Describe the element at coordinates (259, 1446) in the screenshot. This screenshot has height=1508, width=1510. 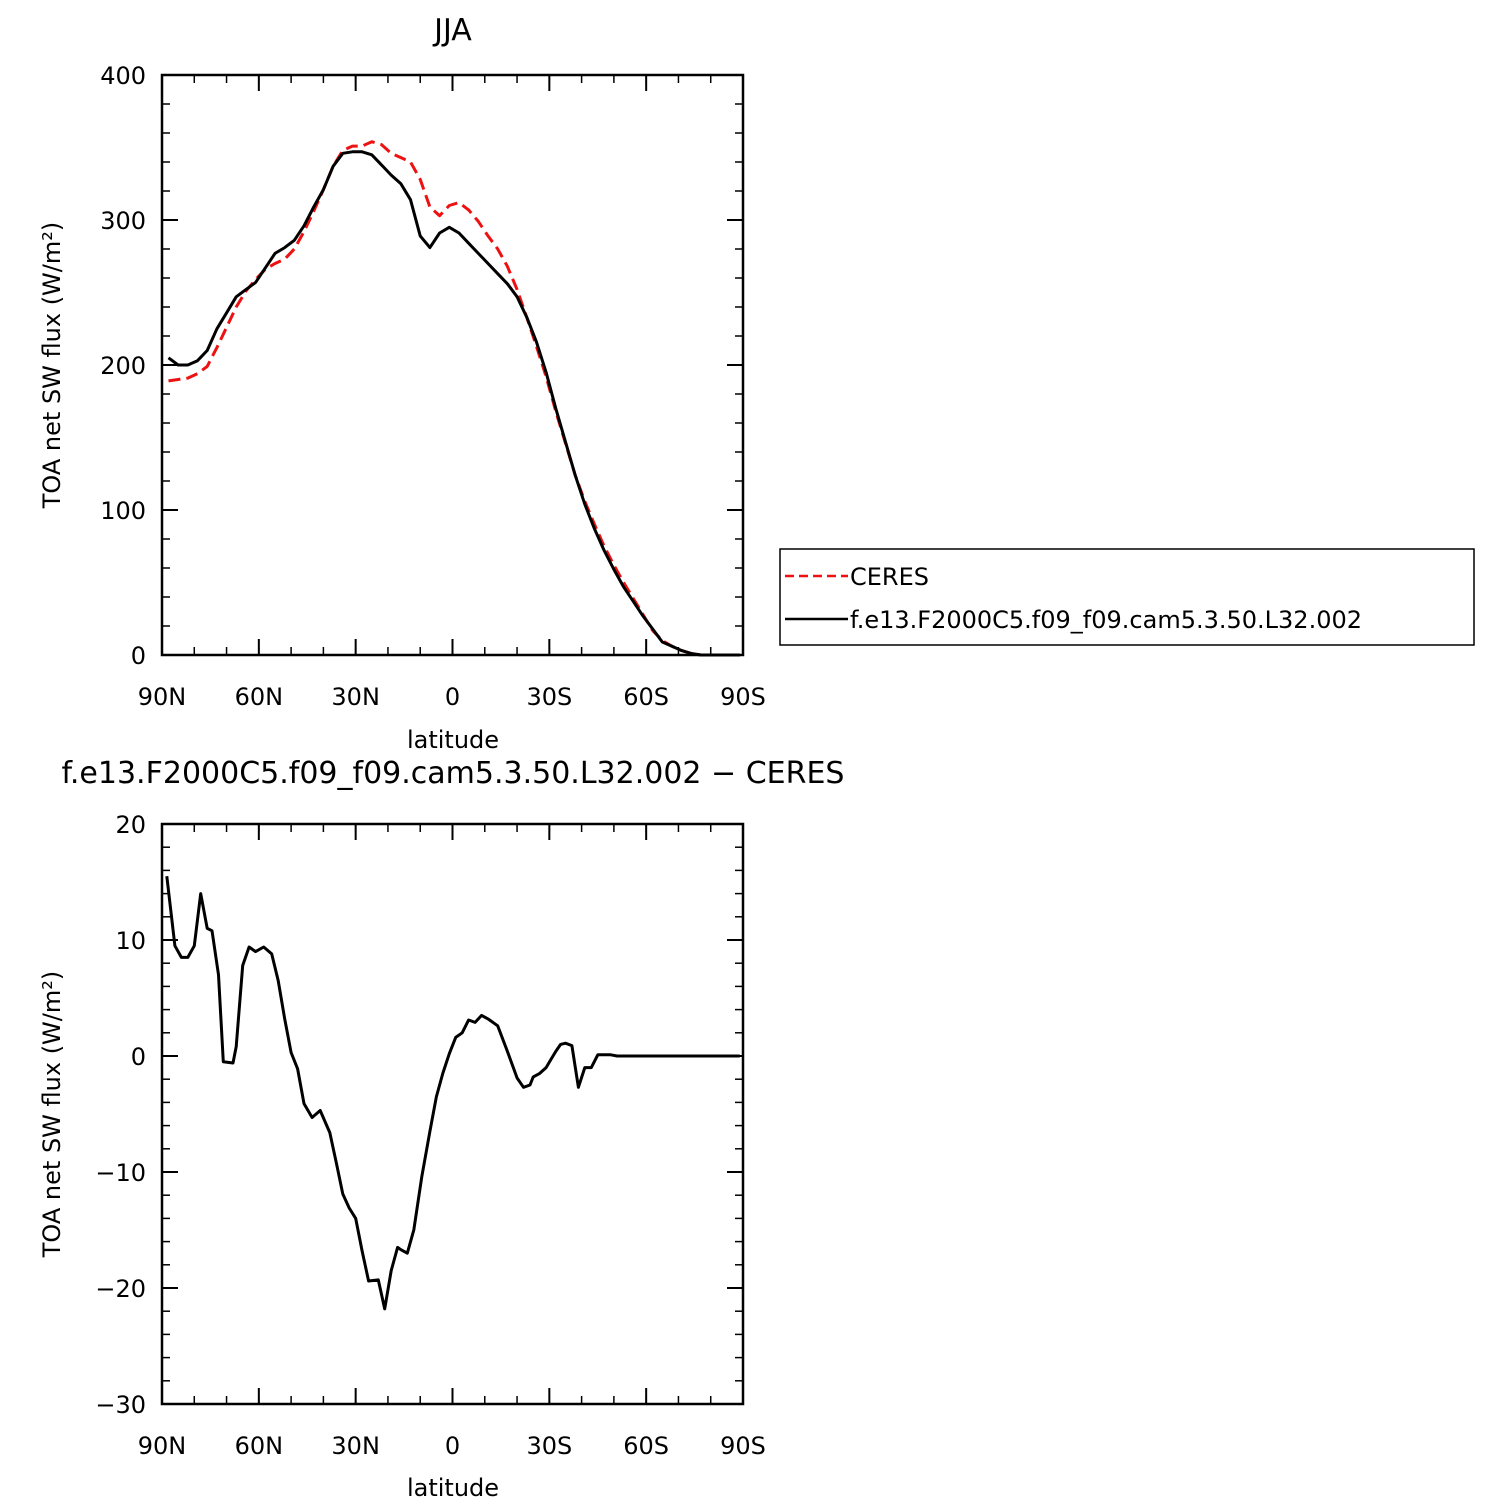
I see `chart-bottom-x-tick-label: 60N` at that location.